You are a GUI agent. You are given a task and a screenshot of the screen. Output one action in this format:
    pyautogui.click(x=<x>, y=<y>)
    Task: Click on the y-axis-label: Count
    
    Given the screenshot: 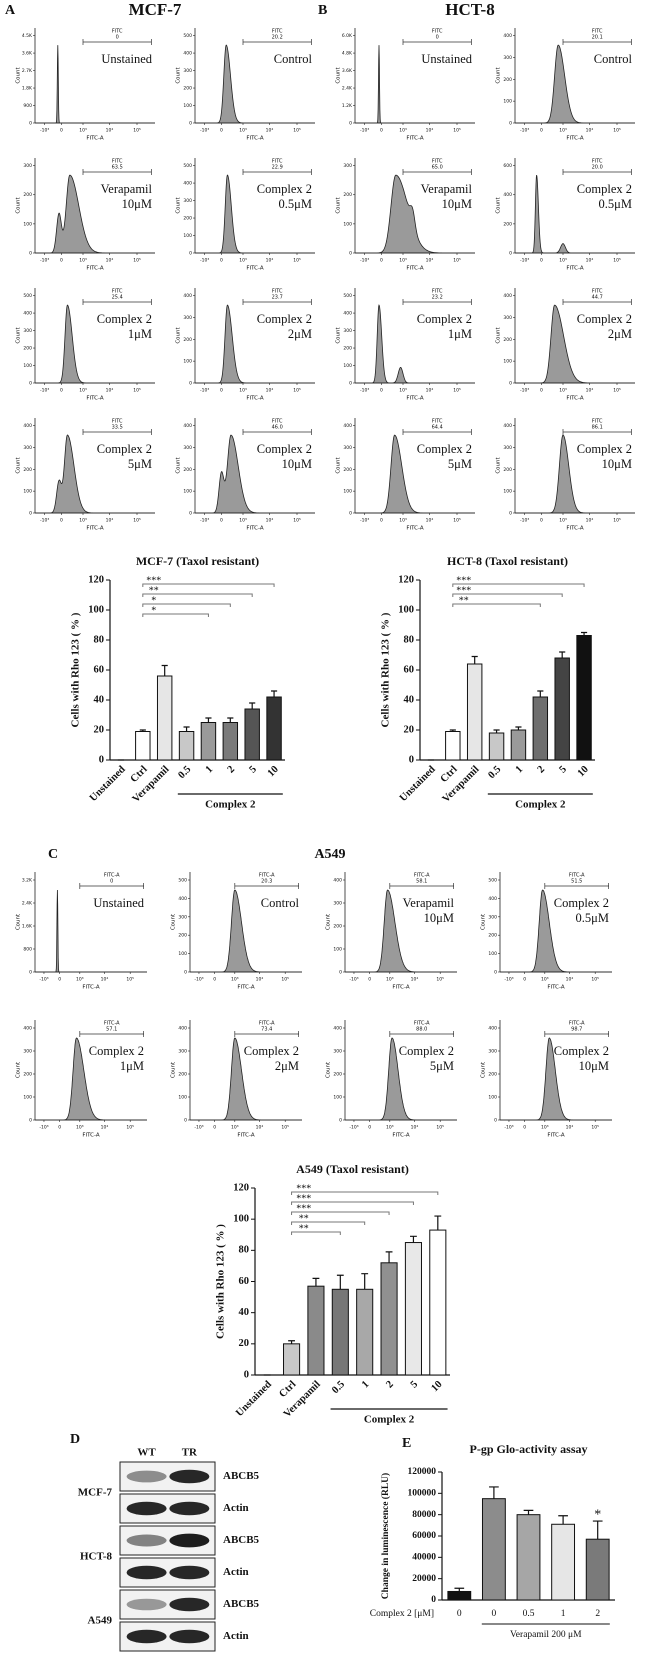 What is the action you would take?
    pyautogui.click(x=179, y=74)
    